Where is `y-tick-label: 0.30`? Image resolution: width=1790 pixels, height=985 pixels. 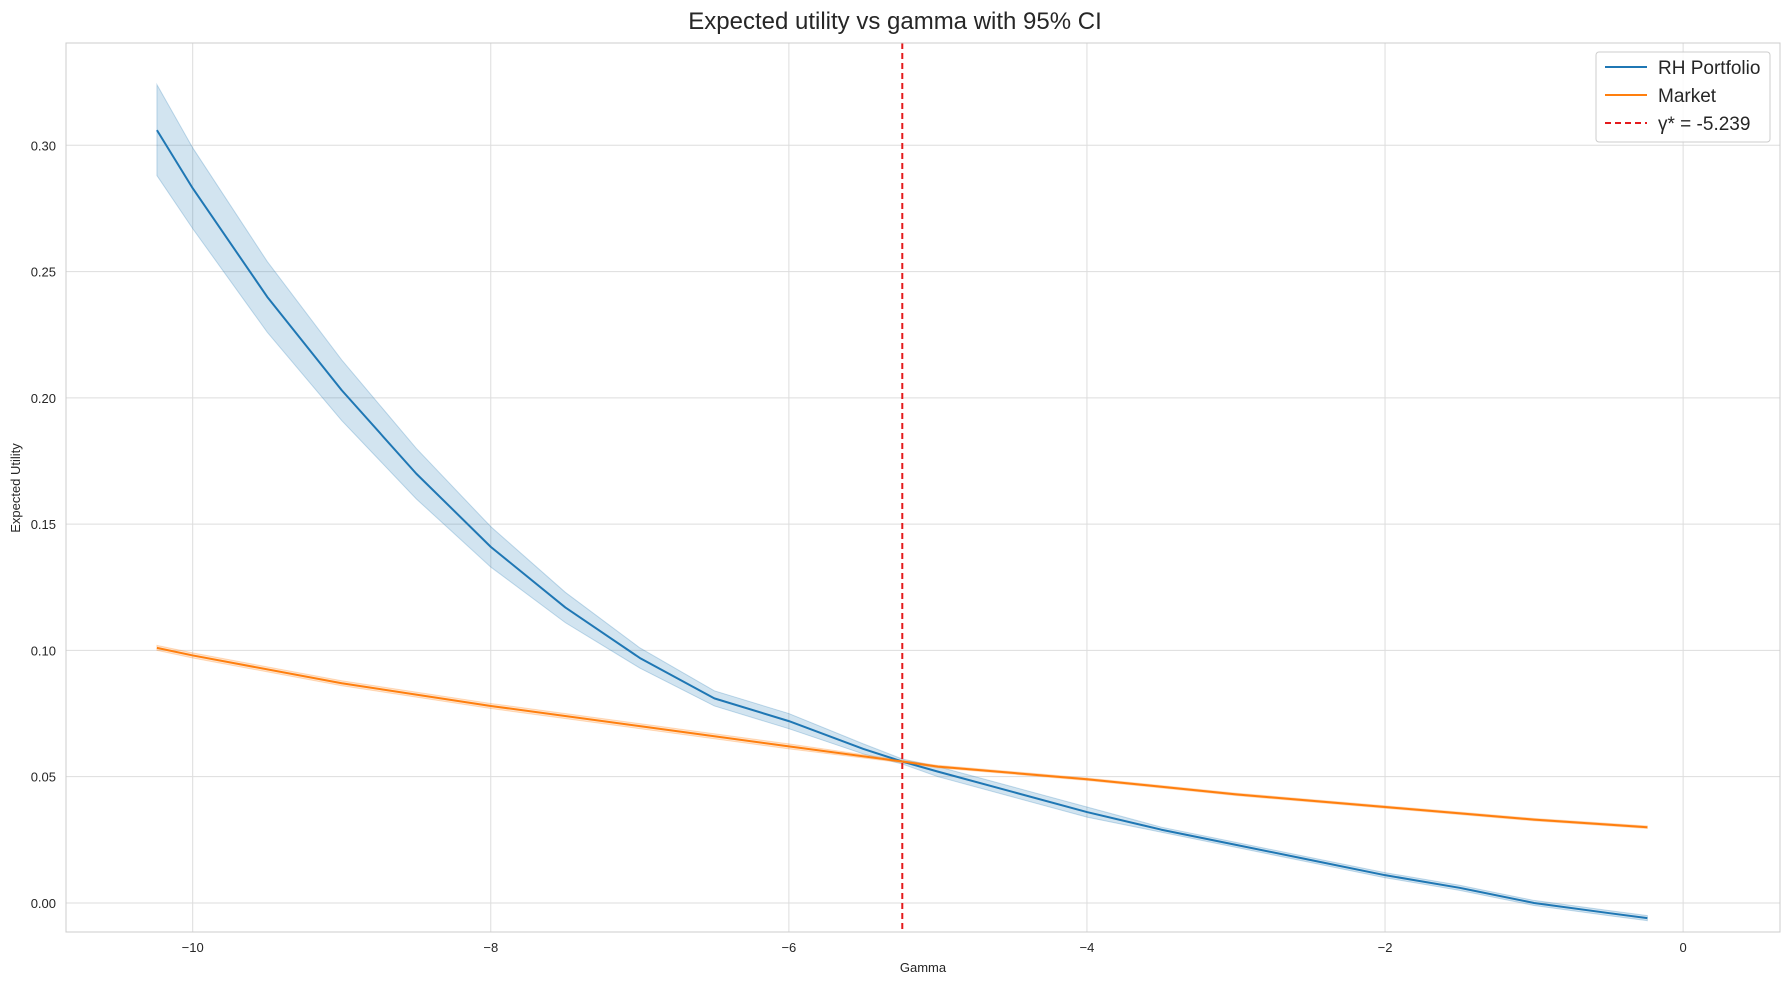 y-tick-label: 0.30 is located at coordinates (43, 145).